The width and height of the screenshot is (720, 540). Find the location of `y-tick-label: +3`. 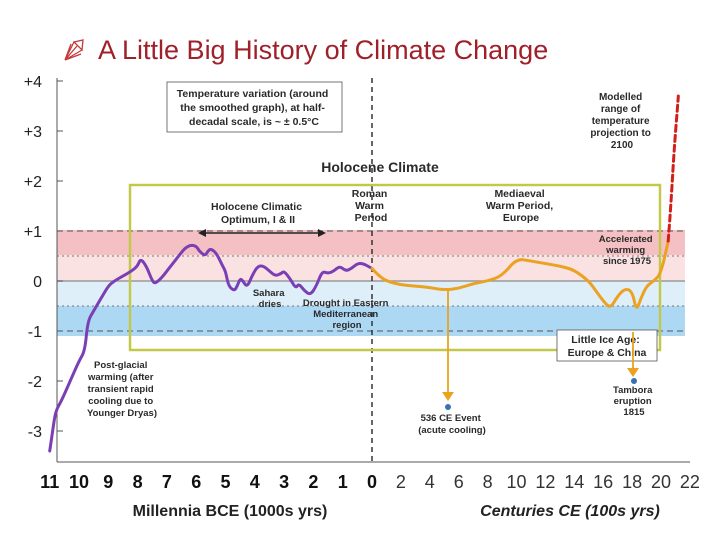

y-tick-label: +3 is located at coordinates (33, 132).